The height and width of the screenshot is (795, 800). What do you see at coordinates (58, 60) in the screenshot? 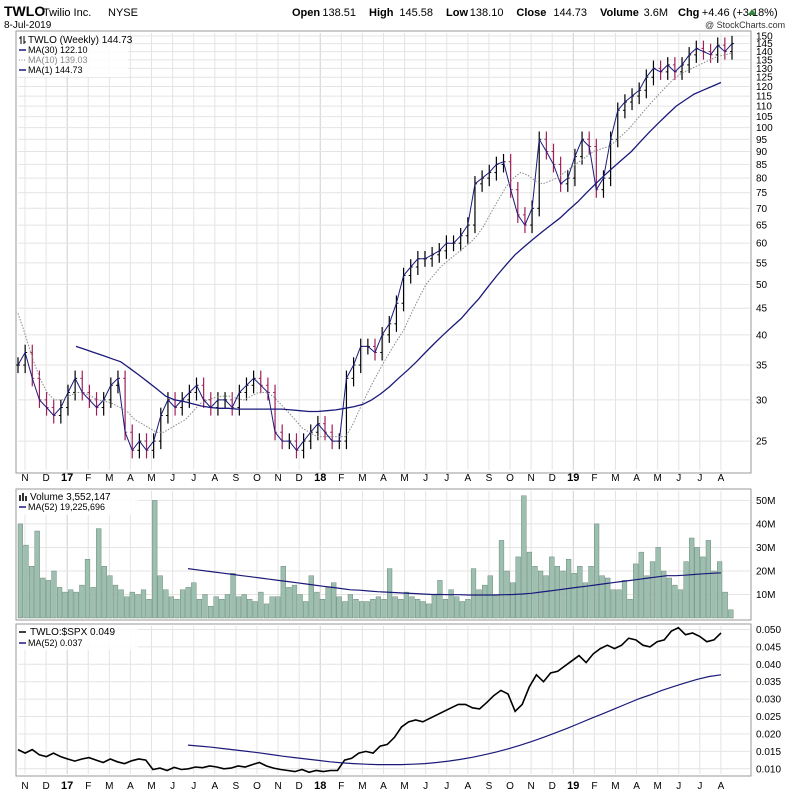
I see `legend-ma10: MA(10) 139.03` at bounding box center [58, 60].